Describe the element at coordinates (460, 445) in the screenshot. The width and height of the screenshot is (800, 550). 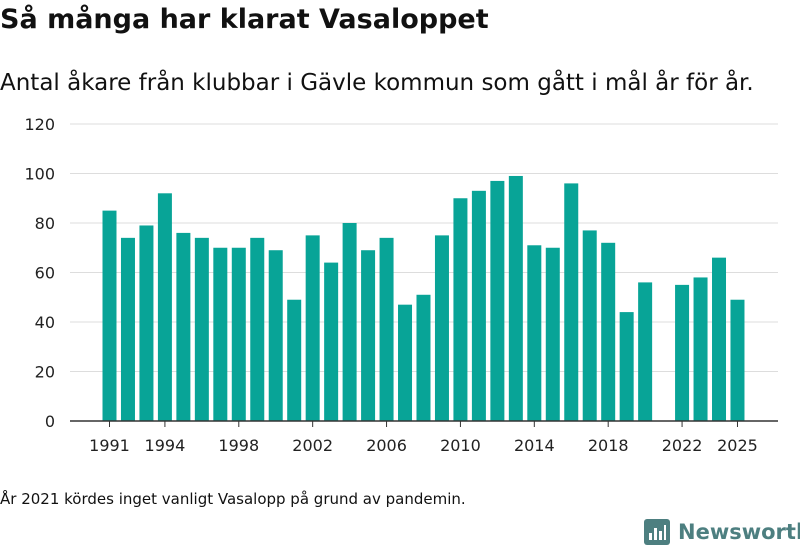
I see `x-tick-label: 2010` at that location.